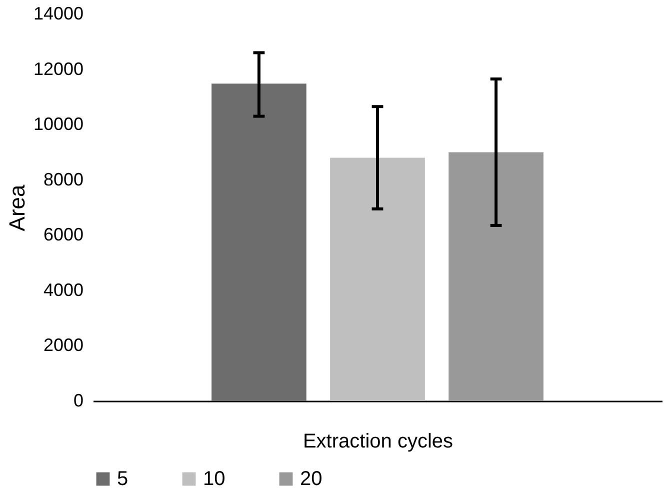 Image resolution: width=667 pixels, height=494 pixels. What do you see at coordinates (58, 14) in the screenshot?
I see `y-tick-label: 14000` at bounding box center [58, 14].